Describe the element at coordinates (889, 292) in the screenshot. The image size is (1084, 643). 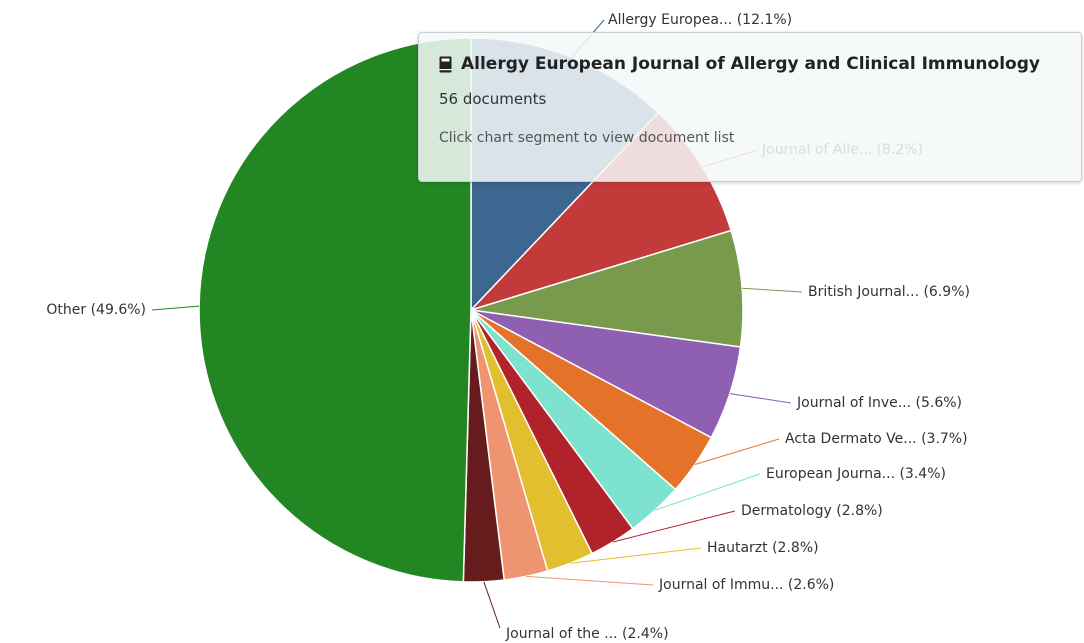
I see `slice-label-british-journal: British Journal... (6.9%)` at that location.